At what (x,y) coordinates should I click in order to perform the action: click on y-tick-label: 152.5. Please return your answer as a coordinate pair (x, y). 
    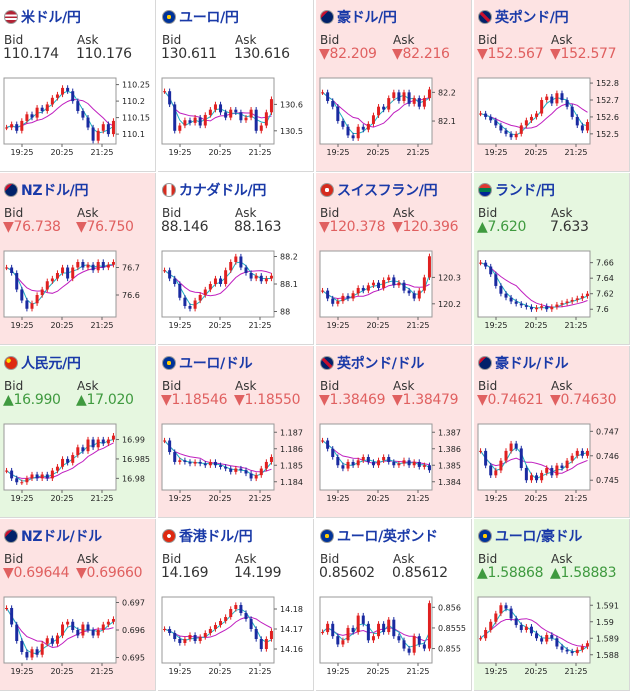
    Looking at the image, I should click on (607, 134).